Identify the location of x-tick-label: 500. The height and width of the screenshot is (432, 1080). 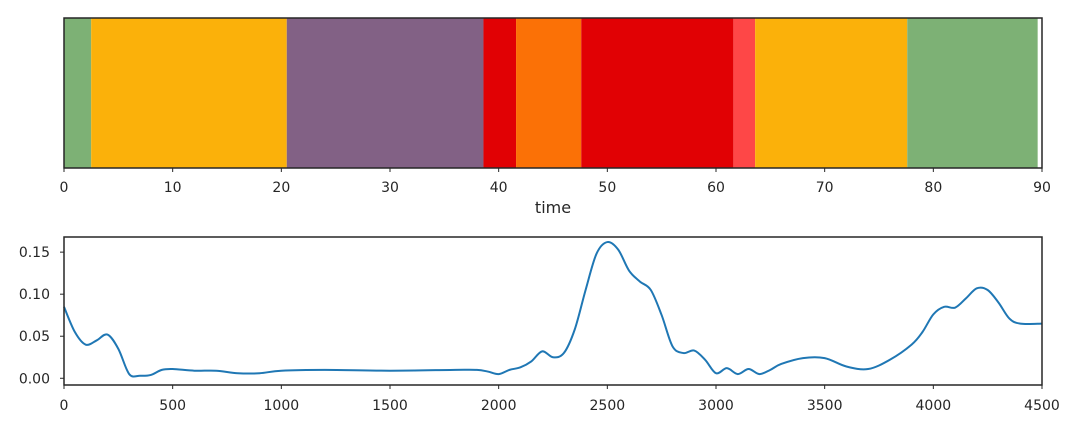
(172, 406).